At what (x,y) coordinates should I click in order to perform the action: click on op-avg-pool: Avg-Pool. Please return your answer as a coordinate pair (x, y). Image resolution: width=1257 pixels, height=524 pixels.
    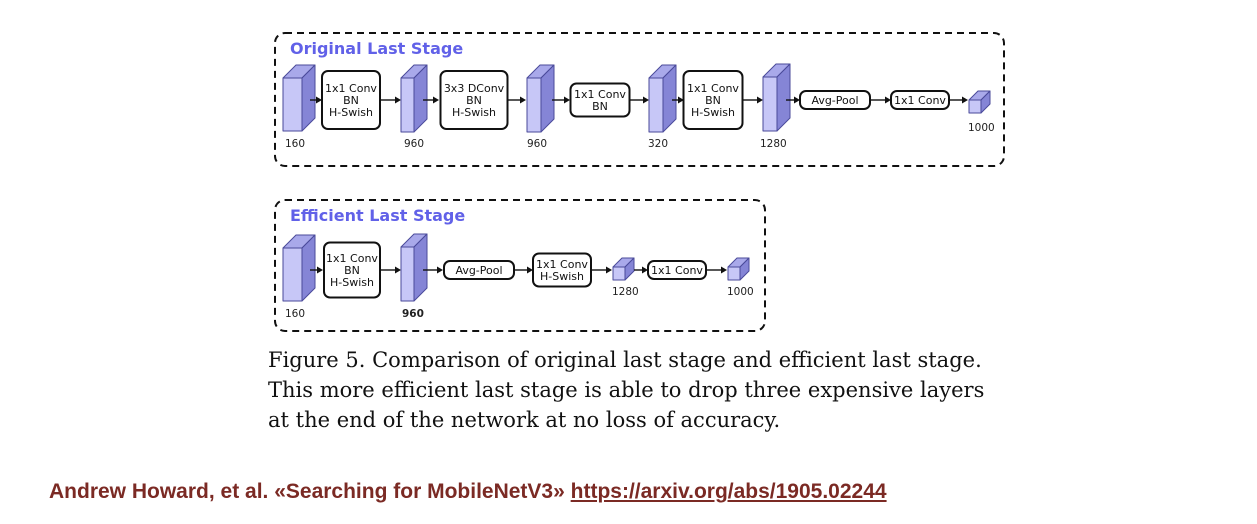
    Looking at the image, I should click on (835, 100).